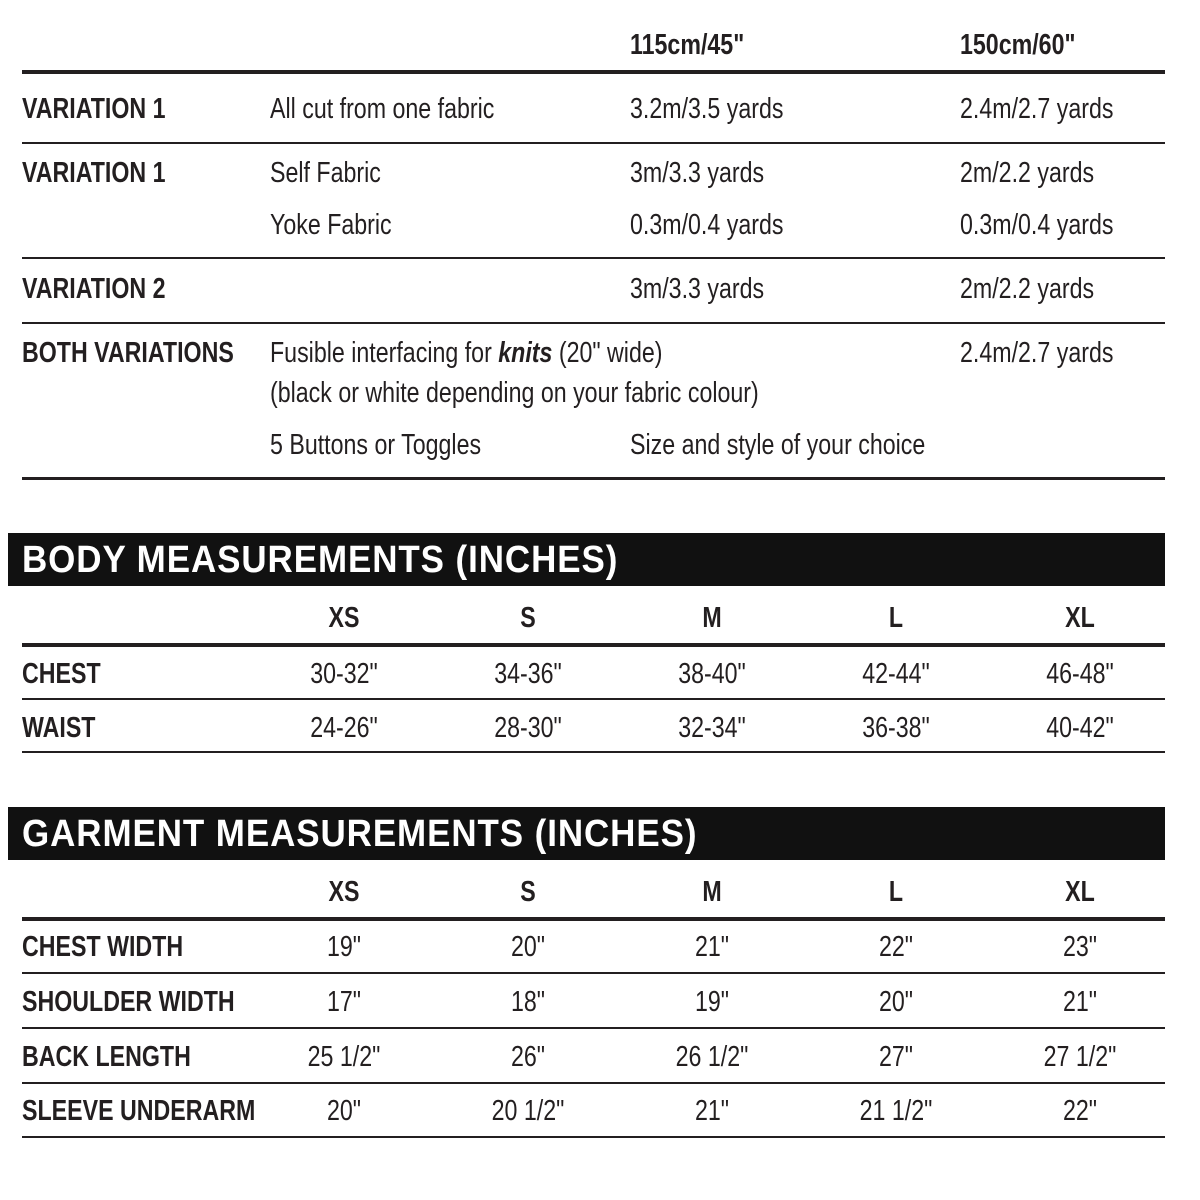 The width and height of the screenshot is (1200, 1200). I want to click on row-label: BACK LENGTH, so click(106, 1057).